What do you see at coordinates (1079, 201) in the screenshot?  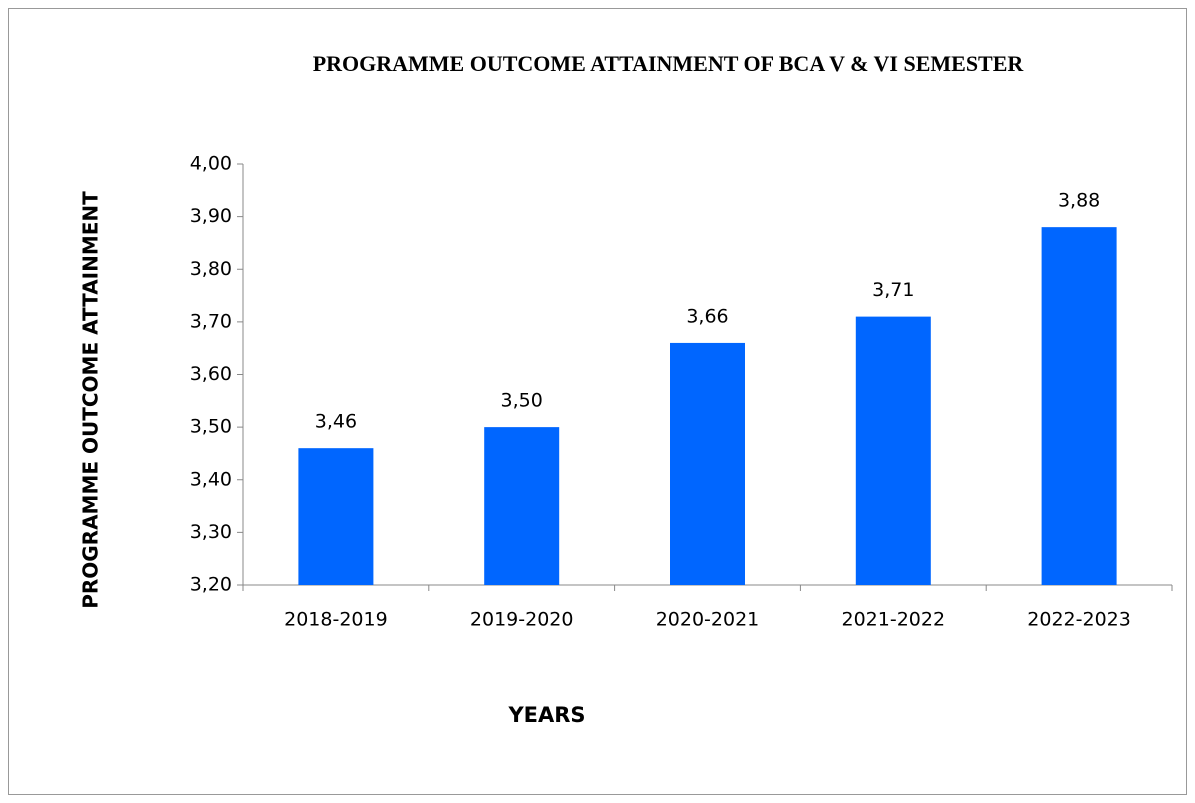 I see `data-label: 3,88` at bounding box center [1079, 201].